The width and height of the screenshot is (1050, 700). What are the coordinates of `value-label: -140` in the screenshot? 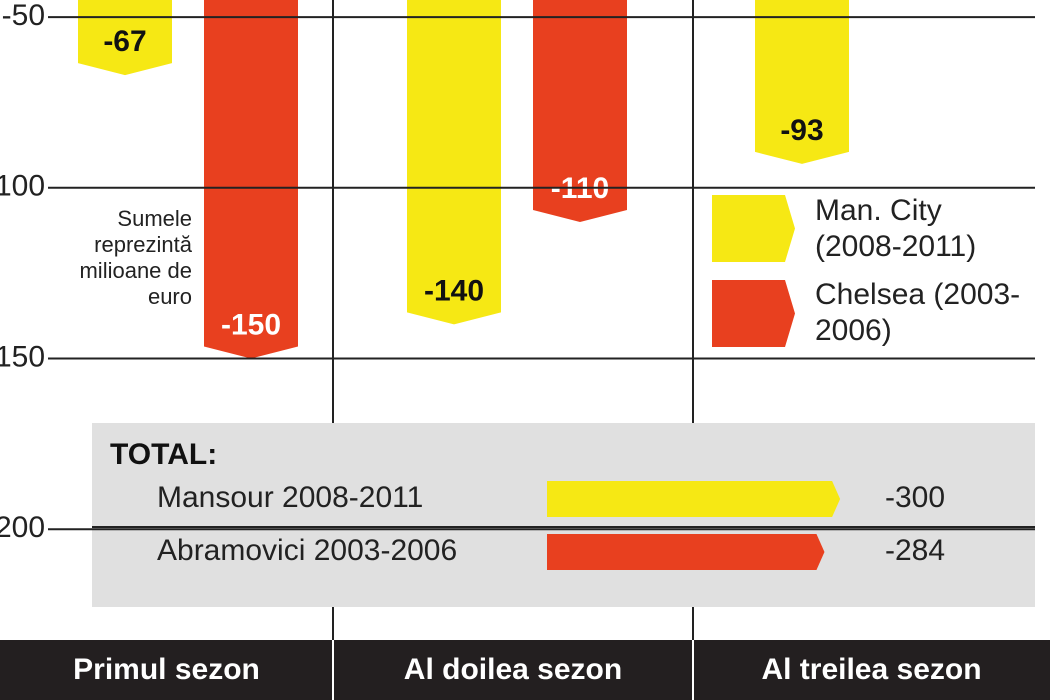 It's located at (454, 290).